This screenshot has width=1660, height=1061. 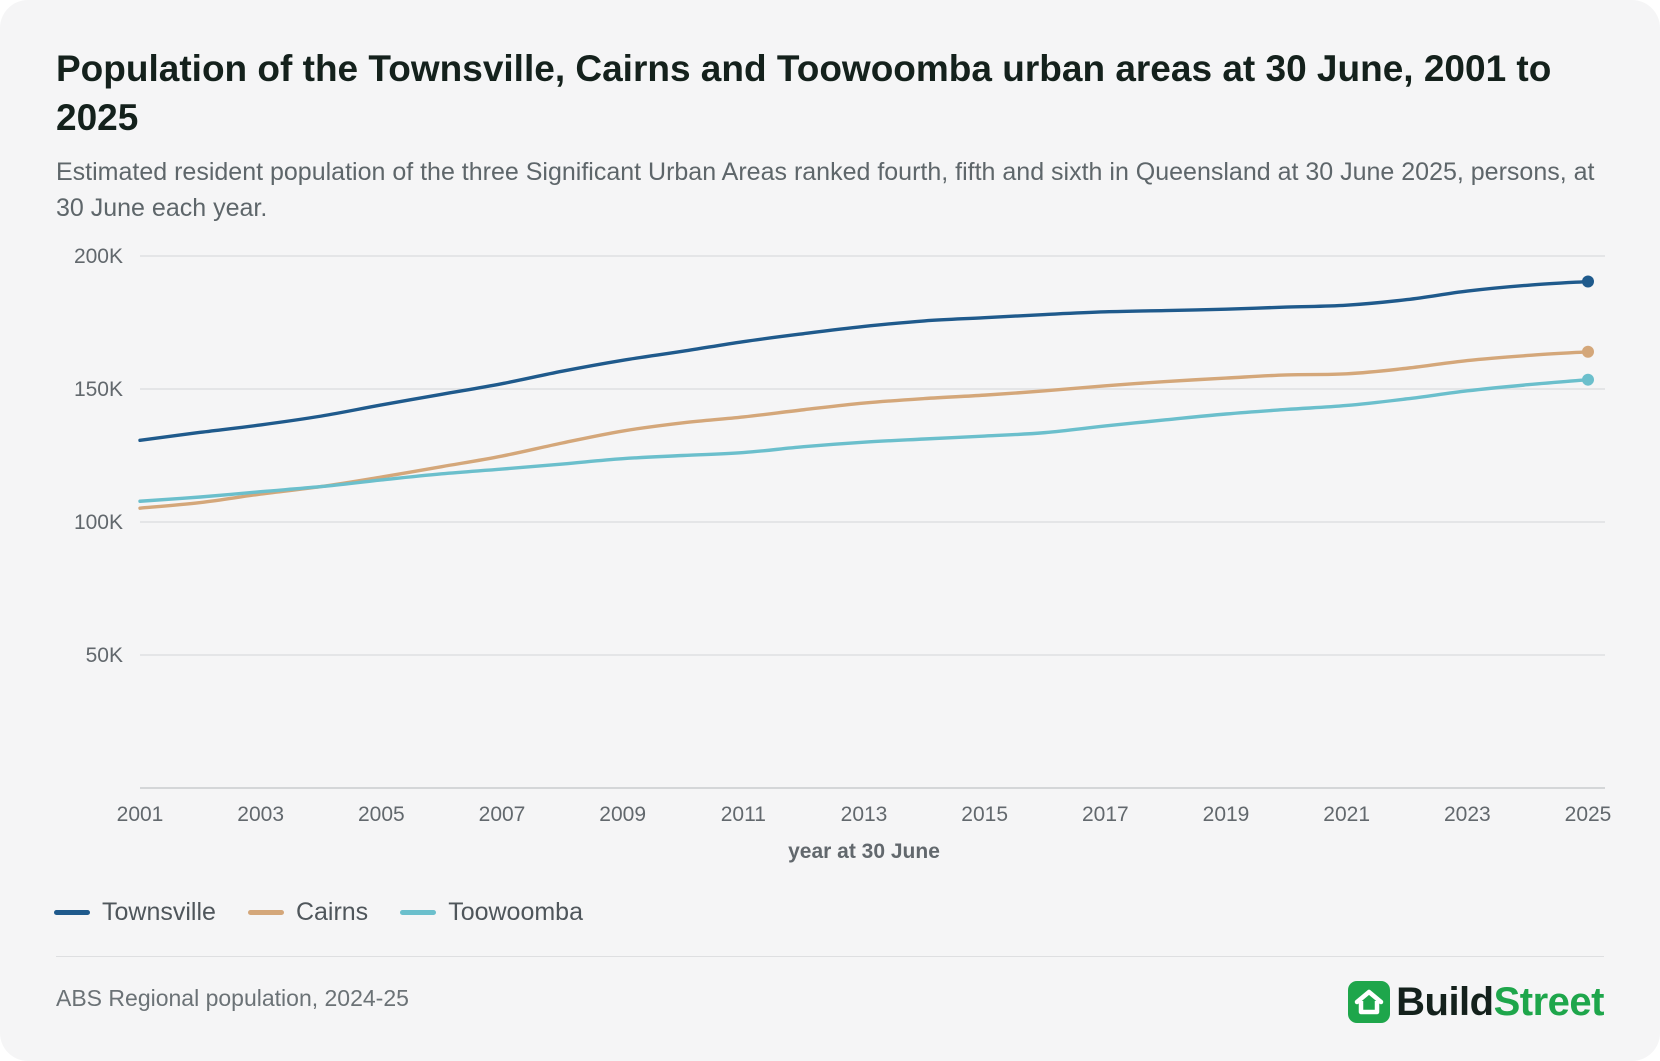 I want to click on series-line-cairns, so click(x=864, y=430).